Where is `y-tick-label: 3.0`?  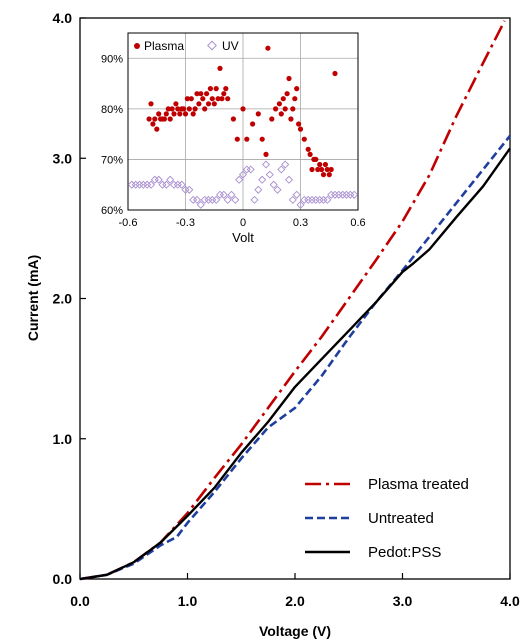
y-tick-label: 3.0 is located at coordinates (63, 158).